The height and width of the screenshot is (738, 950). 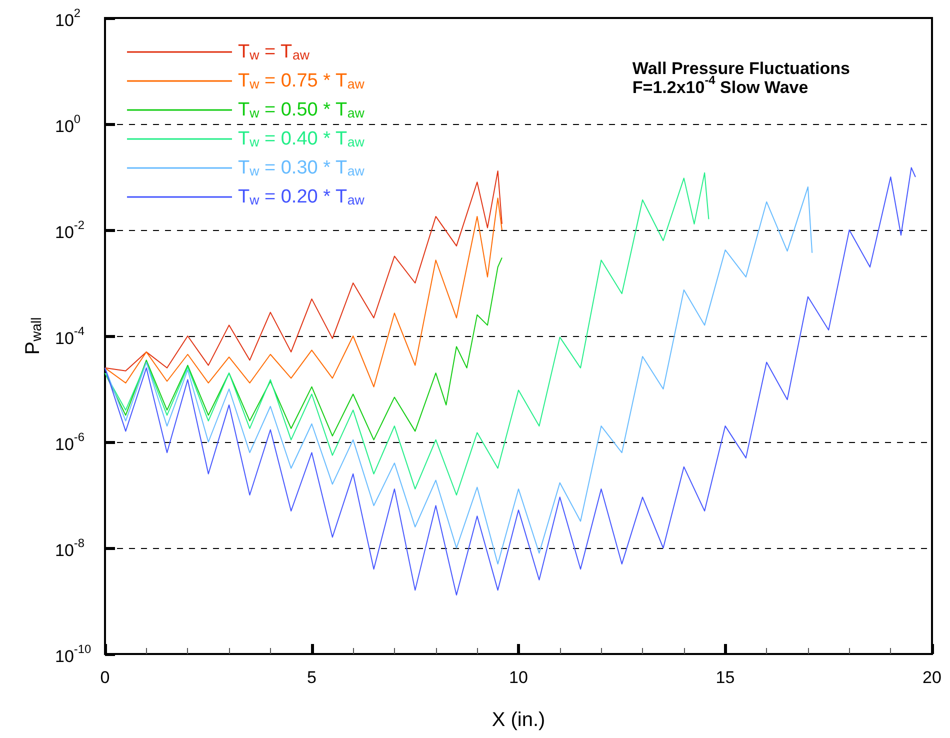 What do you see at coordinates (274, 51) in the screenshot?
I see `text: Tw = Taw` at bounding box center [274, 51].